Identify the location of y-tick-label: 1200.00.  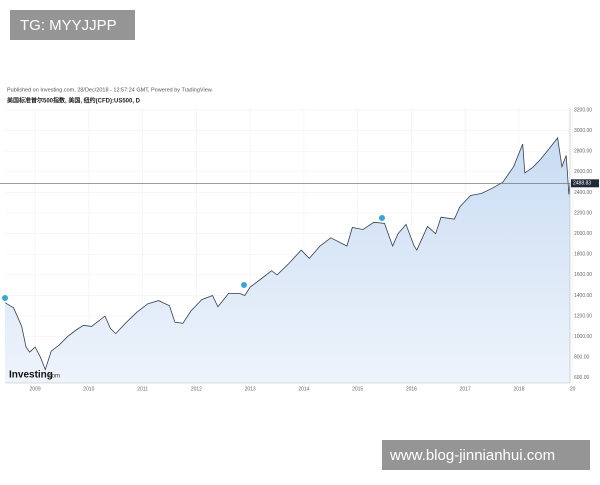
(583, 316).